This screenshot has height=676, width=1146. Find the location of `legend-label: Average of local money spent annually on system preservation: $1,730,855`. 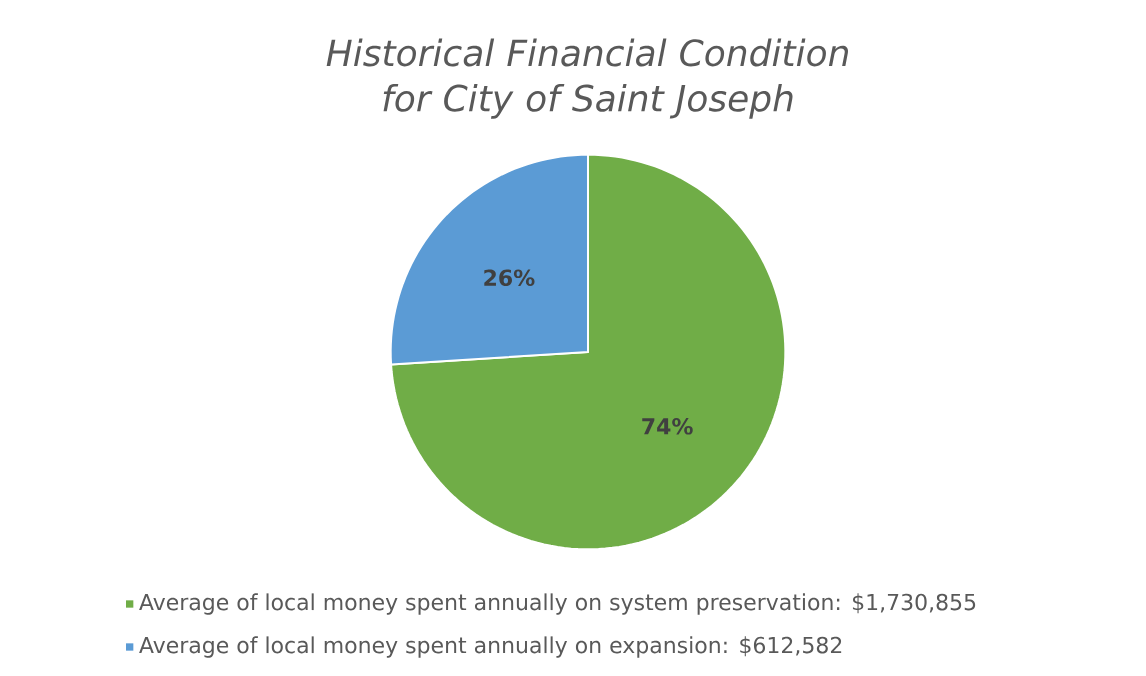

legend-label: Average of local money spent annually on system preservation: $1,730,855 is located at coordinates (557, 604).